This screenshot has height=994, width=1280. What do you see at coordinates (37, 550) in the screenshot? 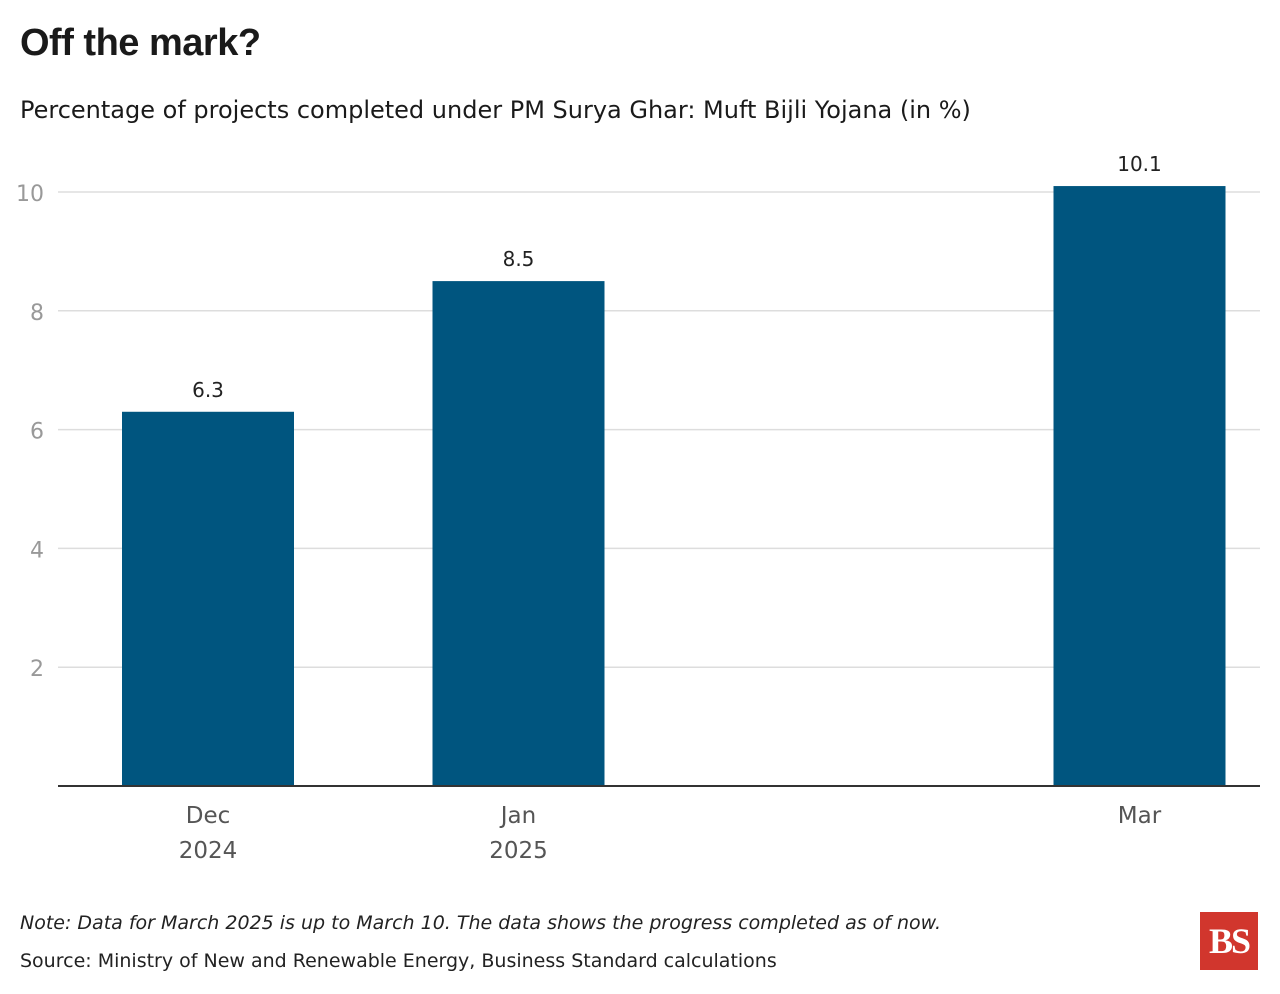
I see `y-tick-label: 4` at bounding box center [37, 550].